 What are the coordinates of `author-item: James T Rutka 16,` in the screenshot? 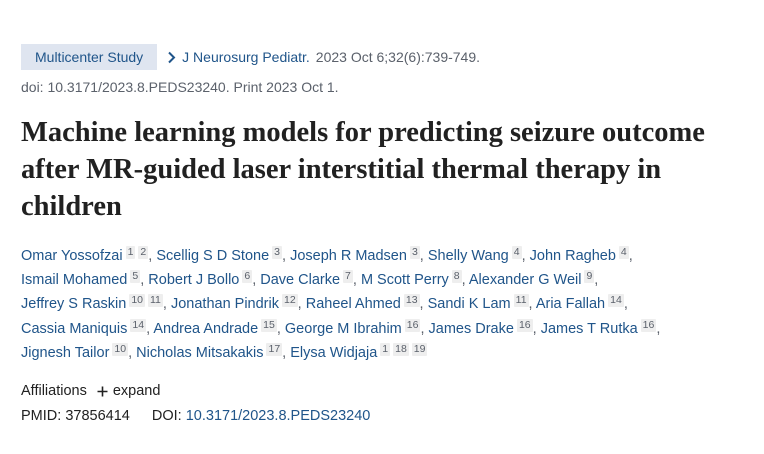 It's located at (600, 327).